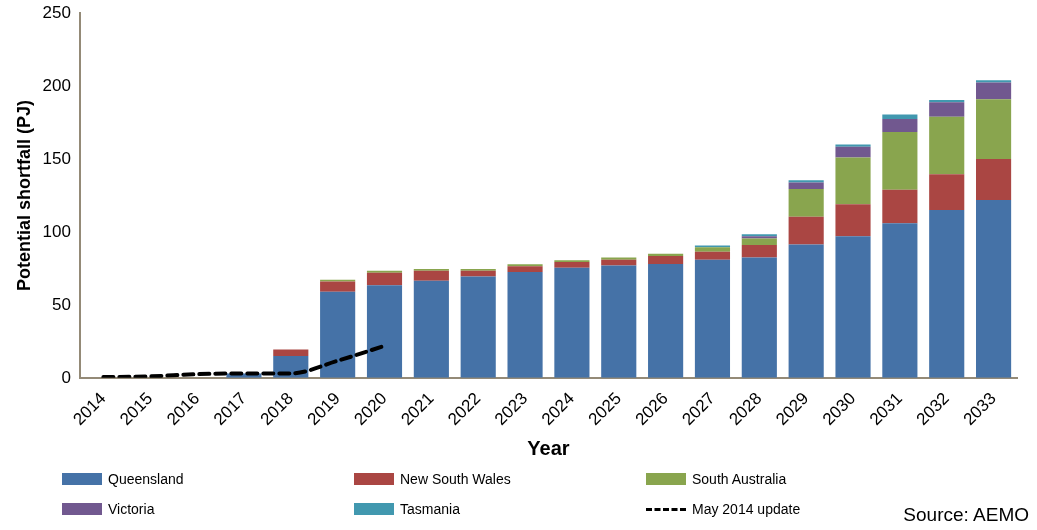 Image resolution: width=1037 pixels, height=530 pixels. What do you see at coordinates (146, 479) in the screenshot?
I see `legend-label: Queensland` at bounding box center [146, 479].